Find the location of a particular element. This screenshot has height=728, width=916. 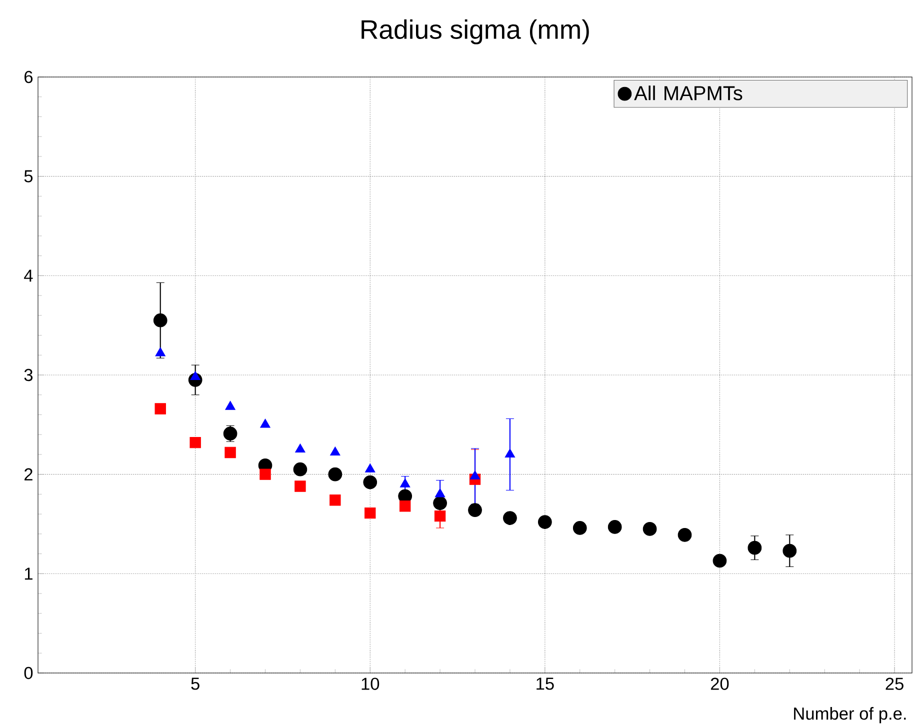

x-tick-label: 15 is located at coordinates (545, 684).